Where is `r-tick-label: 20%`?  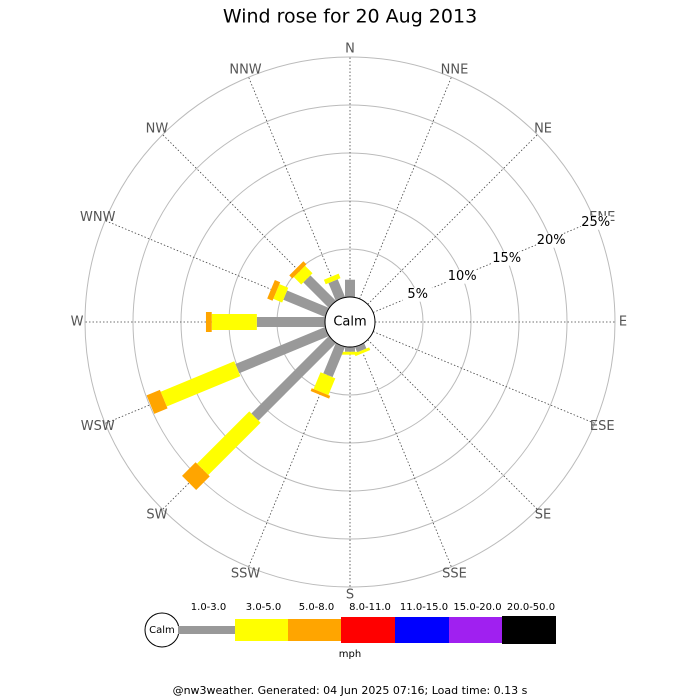
r-tick-label: 20% is located at coordinates (551, 240).